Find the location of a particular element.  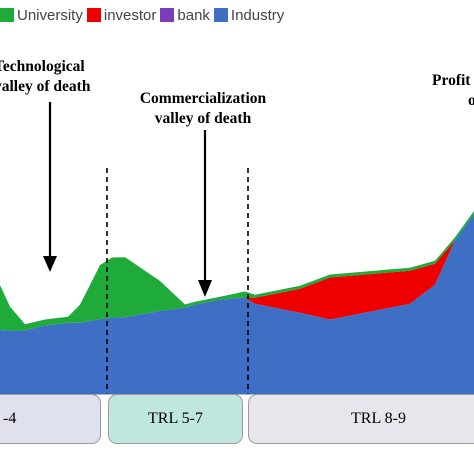

trl-stage-early-label: -4 is located at coordinates (10, 418).